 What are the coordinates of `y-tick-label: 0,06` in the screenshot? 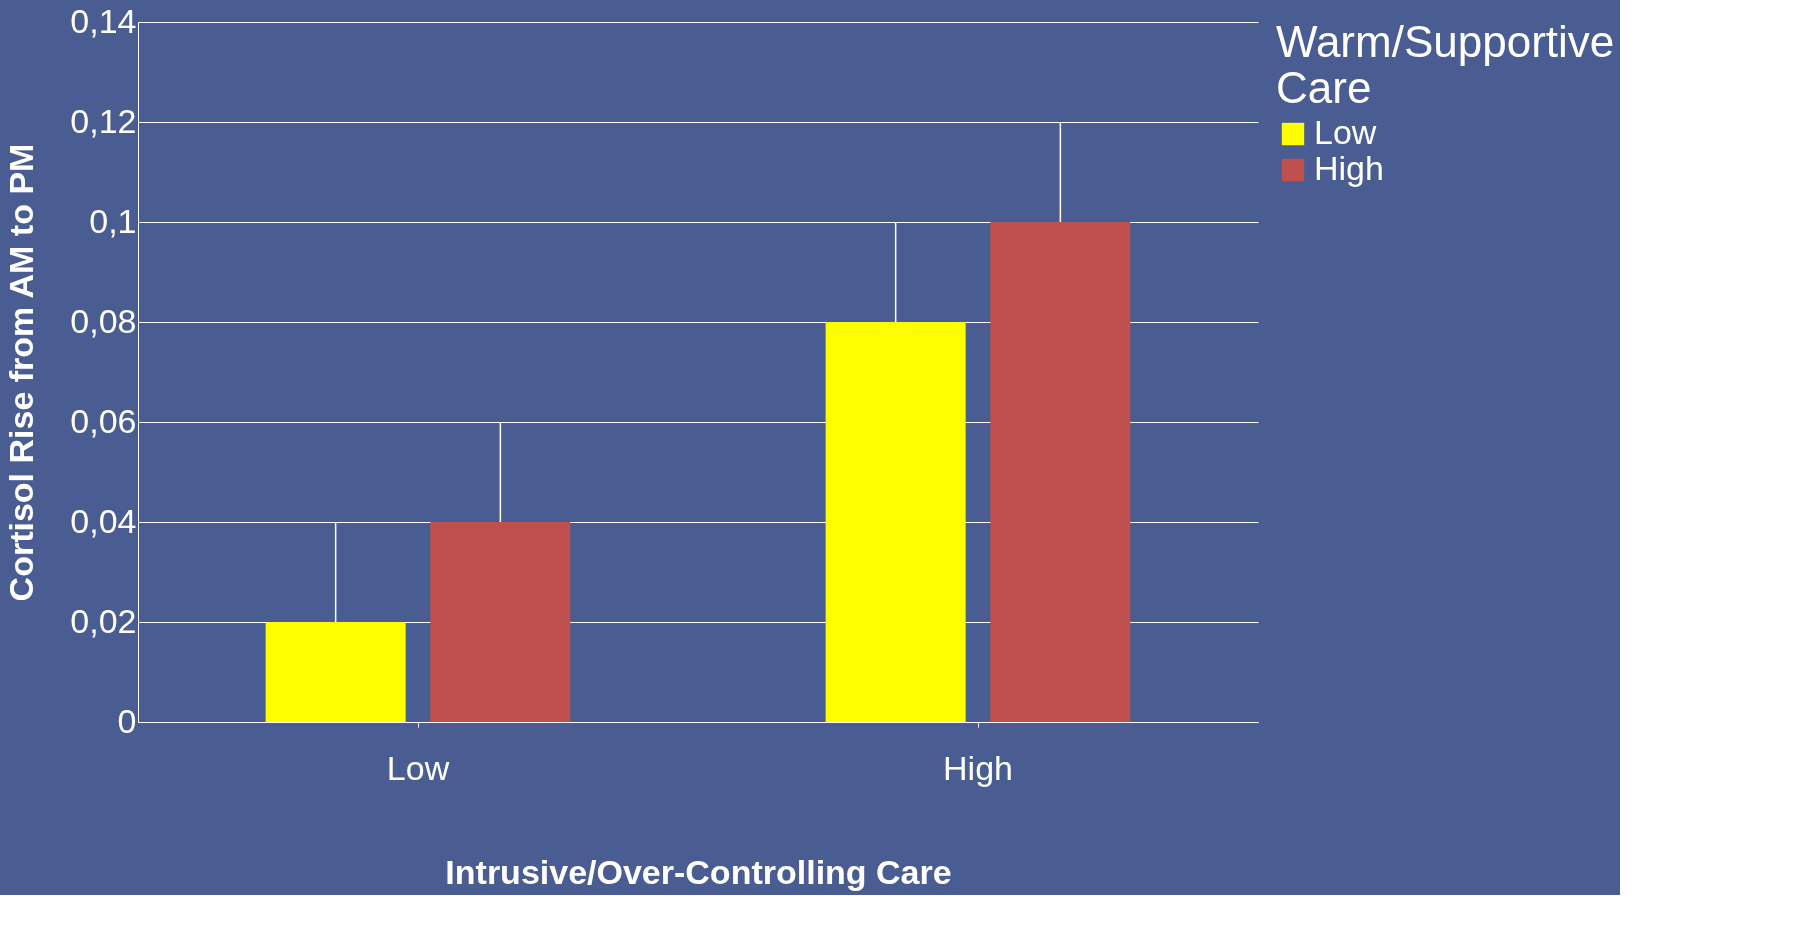 It's located at (103, 420).